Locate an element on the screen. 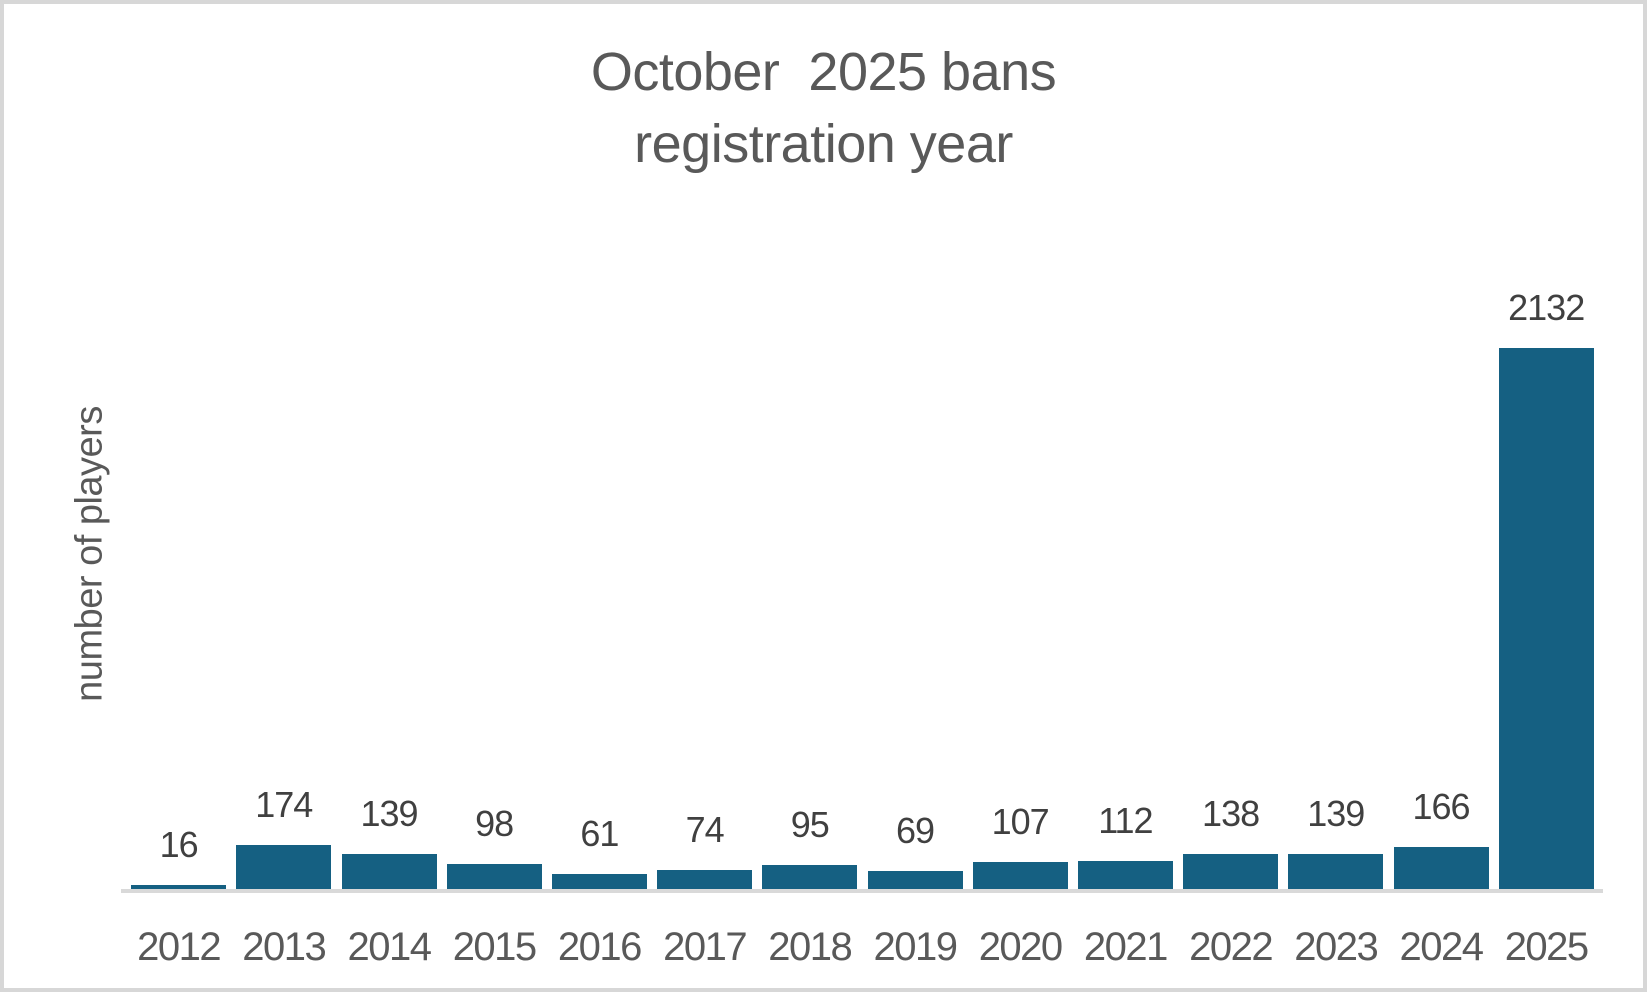 The height and width of the screenshot is (992, 1647). bar-2023 is located at coordinates (1336, 871).